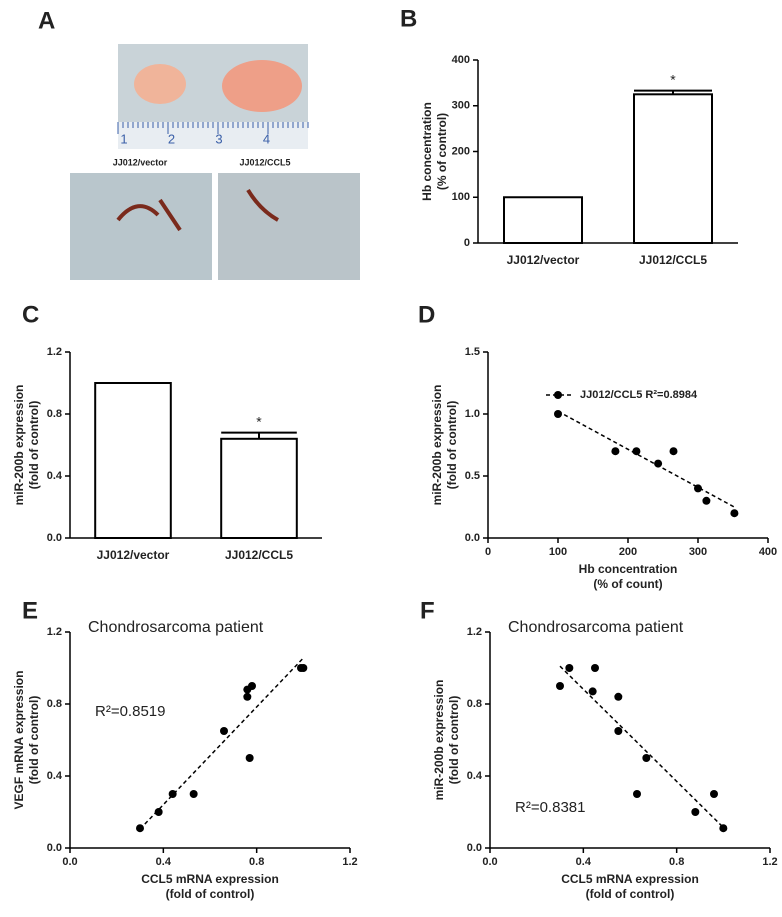 The height and width of the screenshot is (917, 782). Describe the element at coordinates (123, 138) in the screenshot. I see `ruler-label: 1` at that location.